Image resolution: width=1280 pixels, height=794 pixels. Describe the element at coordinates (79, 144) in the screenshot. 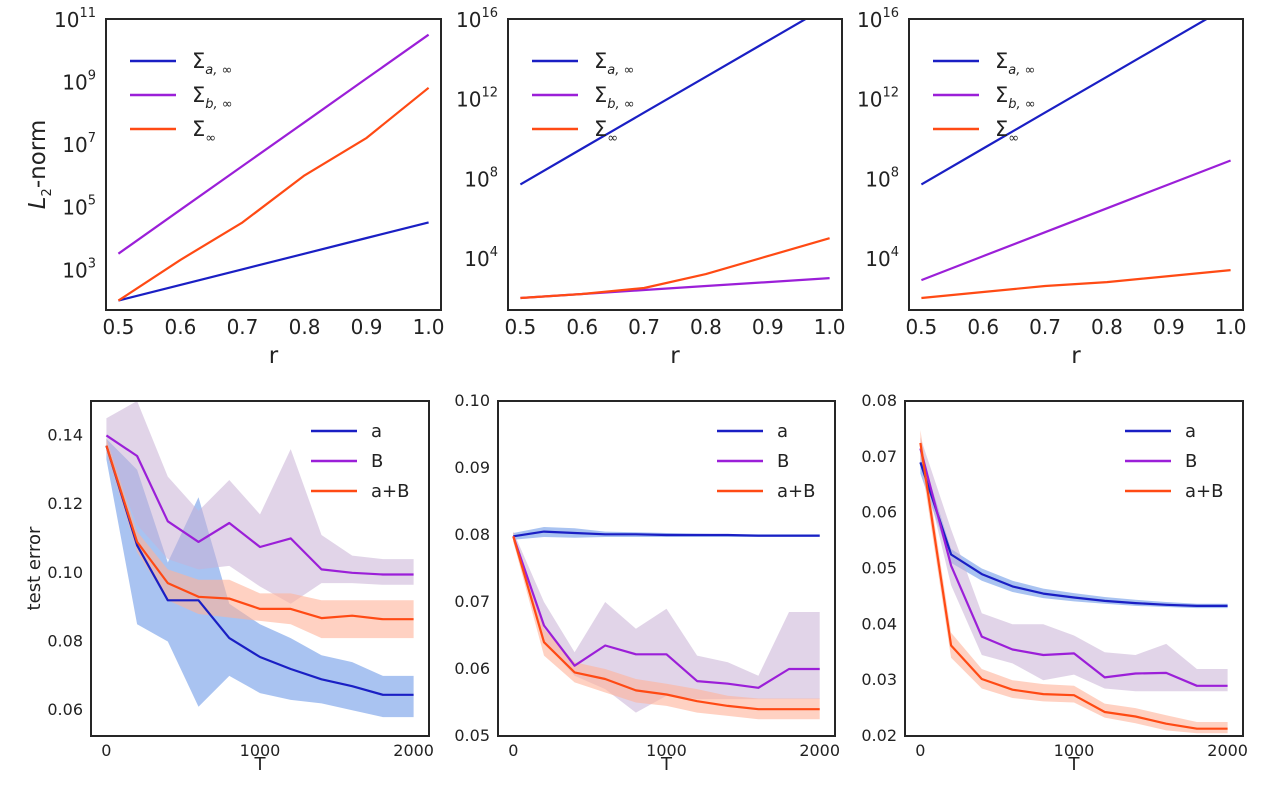

I see `y-tick-label: 10⁷` at that location.